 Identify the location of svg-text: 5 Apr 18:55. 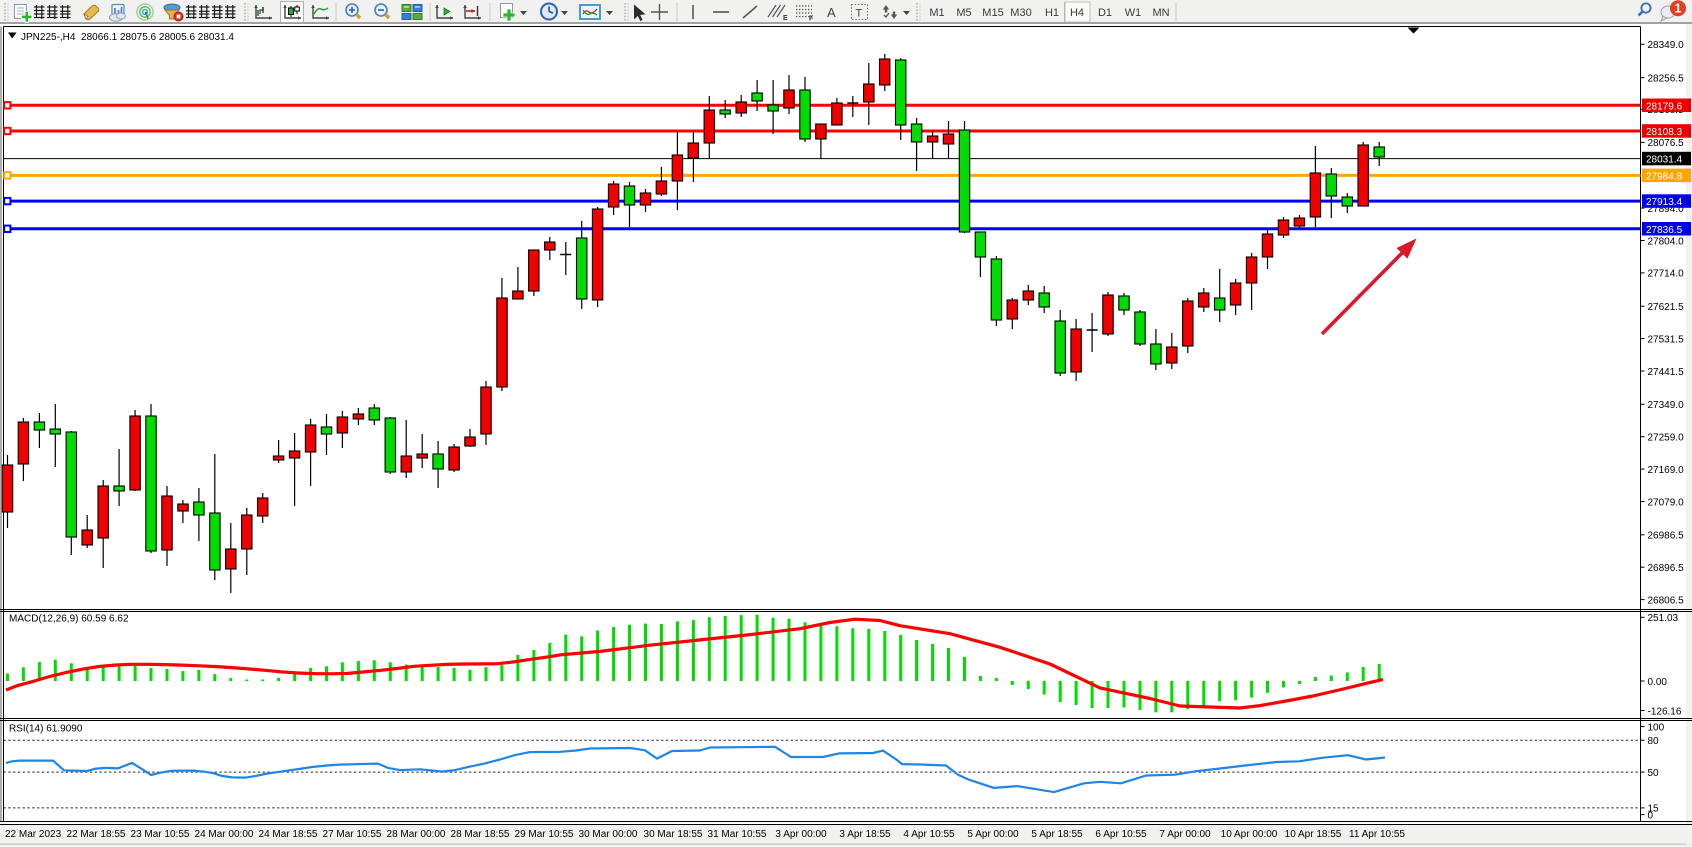
(1057, 834).